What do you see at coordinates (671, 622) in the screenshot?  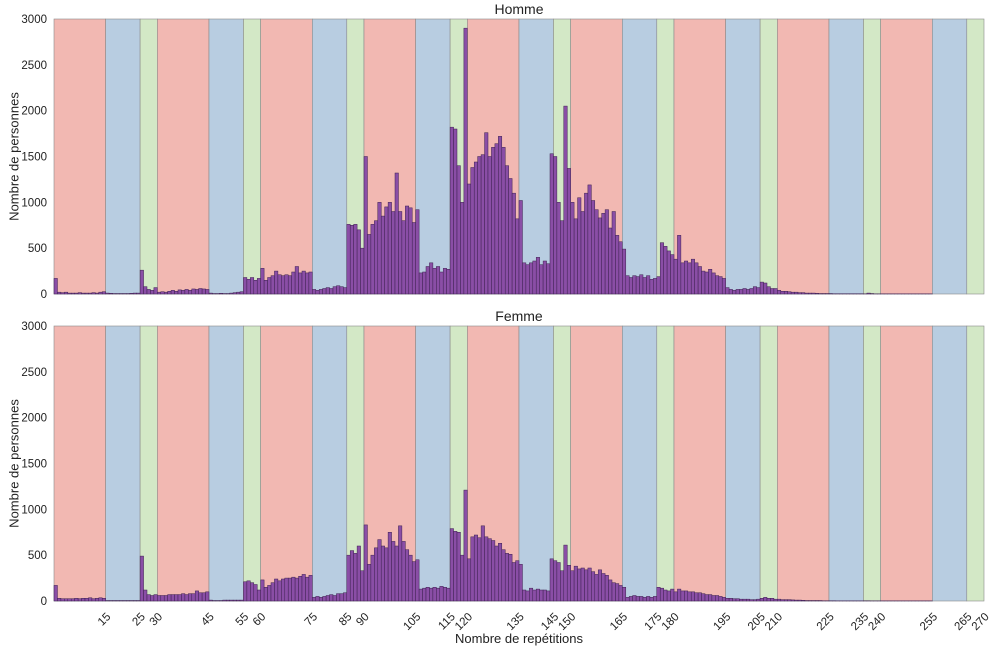 I see `x-tick-label: 180` at bounding box center [671, 622].